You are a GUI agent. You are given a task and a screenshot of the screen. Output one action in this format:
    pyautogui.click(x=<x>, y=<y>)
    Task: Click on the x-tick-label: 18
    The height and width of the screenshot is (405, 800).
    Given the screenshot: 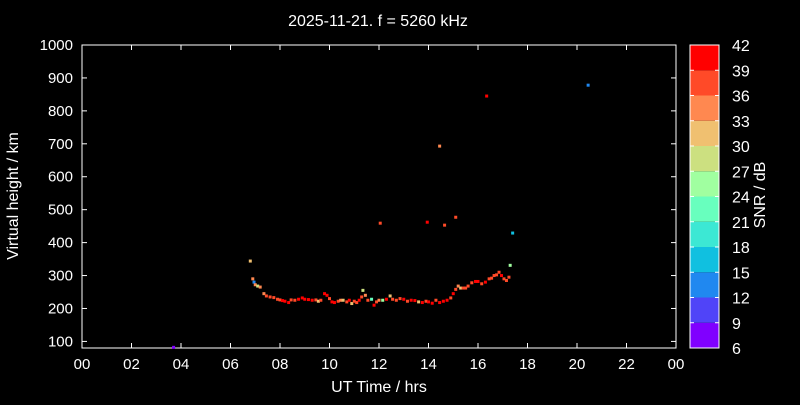 What is the action you would take?
    pyautogui.click(x=527, y=364)
    